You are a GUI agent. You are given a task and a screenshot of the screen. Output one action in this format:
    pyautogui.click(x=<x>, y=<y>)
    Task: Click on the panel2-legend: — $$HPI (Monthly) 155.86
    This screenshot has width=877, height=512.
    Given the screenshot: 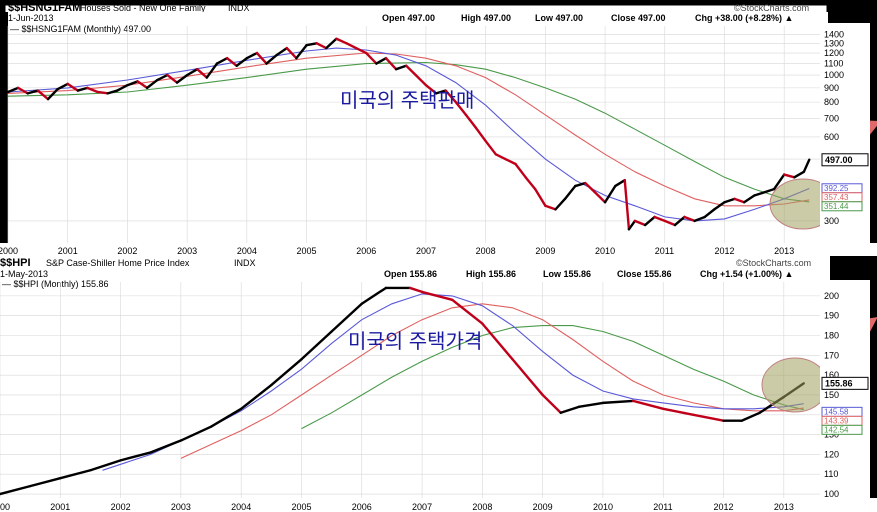 What is the action you would take?
    pyautogui.click(x=55, y=284)
    